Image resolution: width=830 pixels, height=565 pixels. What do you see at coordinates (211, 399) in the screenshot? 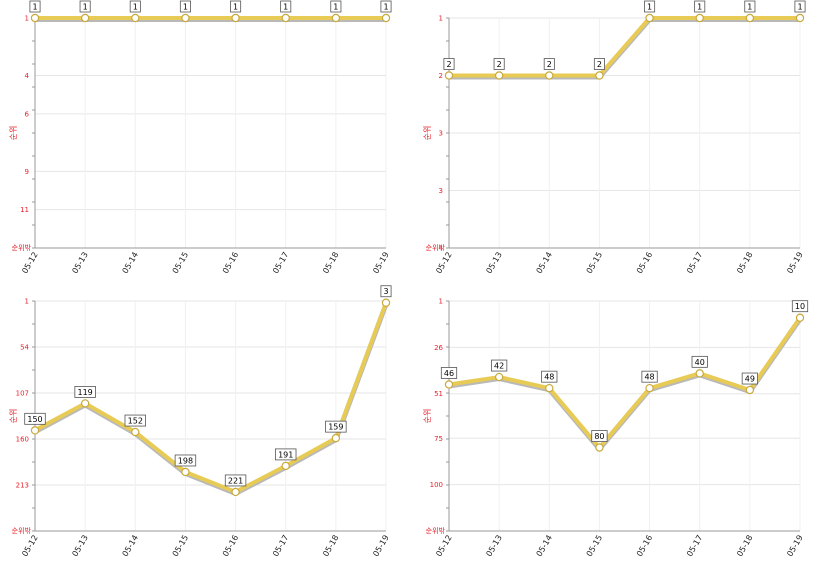
I see `series-line-shadow` at bounding box center [211, 399].